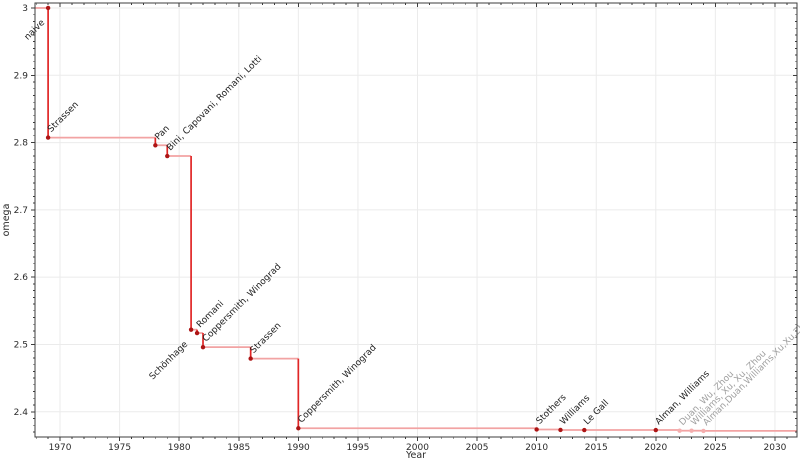 This screenshot has width=800, height=460. What do you see at coordinates (21, 144) in the screenshot?
I see `y-tick-label: 2.8` at bounding box center [21, 144].